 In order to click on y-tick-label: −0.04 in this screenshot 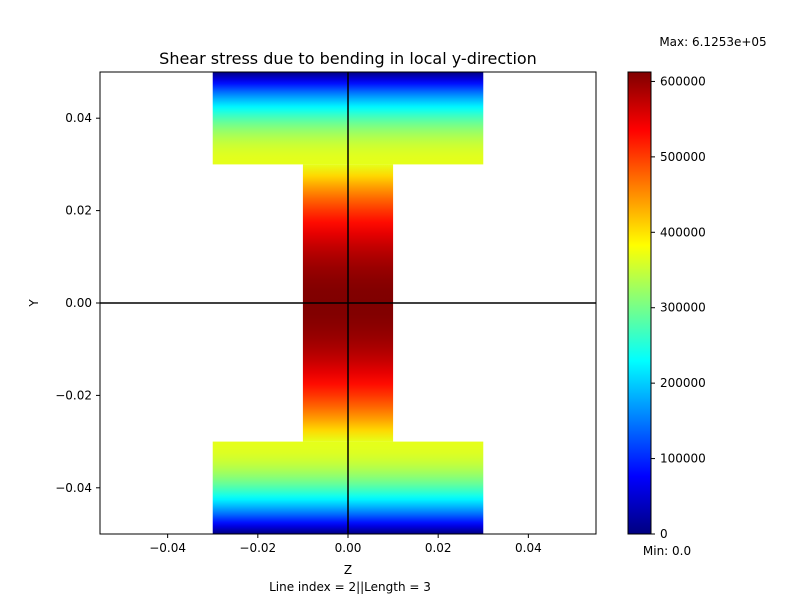, I will do `click(73, 488)`.